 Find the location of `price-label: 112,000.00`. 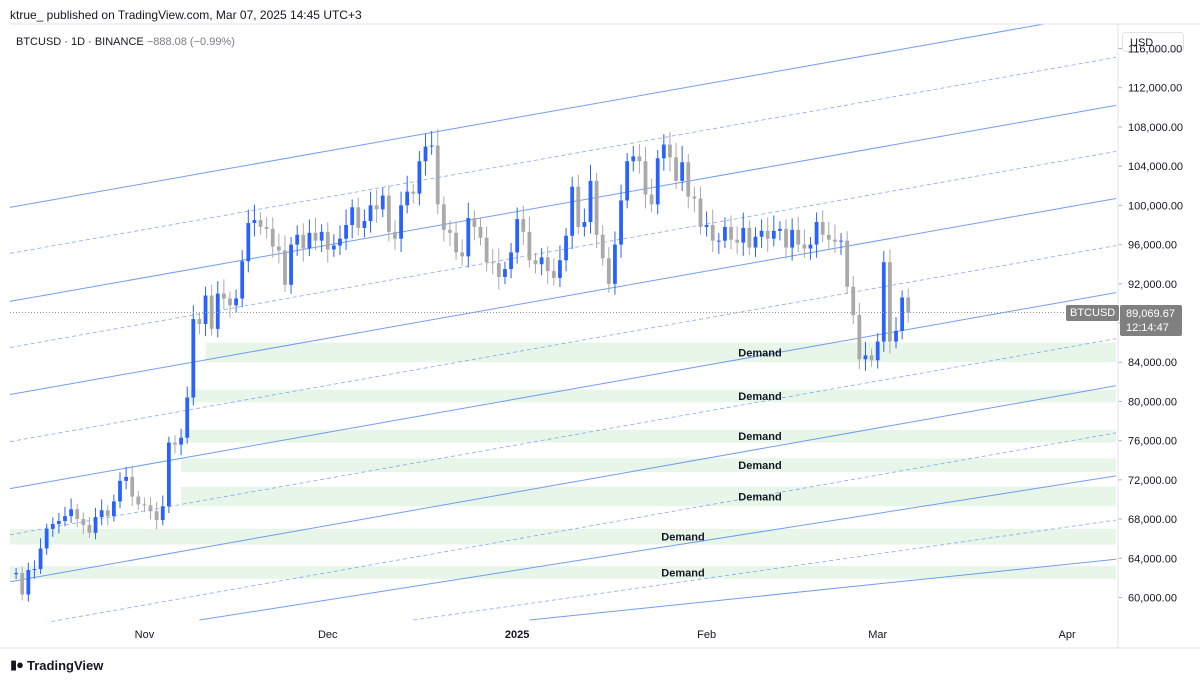

price-label: 112,000.00 is located at coordinates (1155, 89).